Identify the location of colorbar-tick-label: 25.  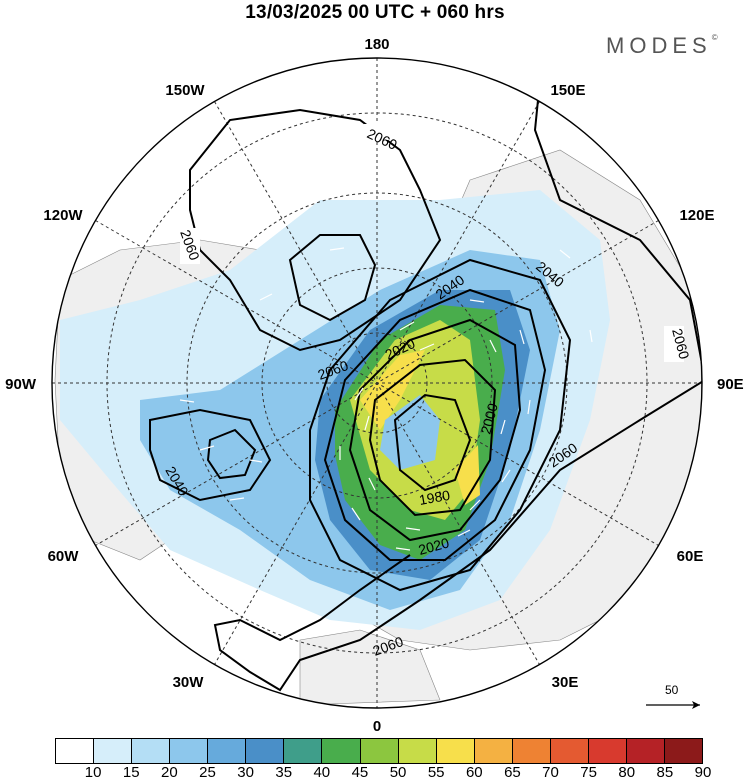
(207, 772).